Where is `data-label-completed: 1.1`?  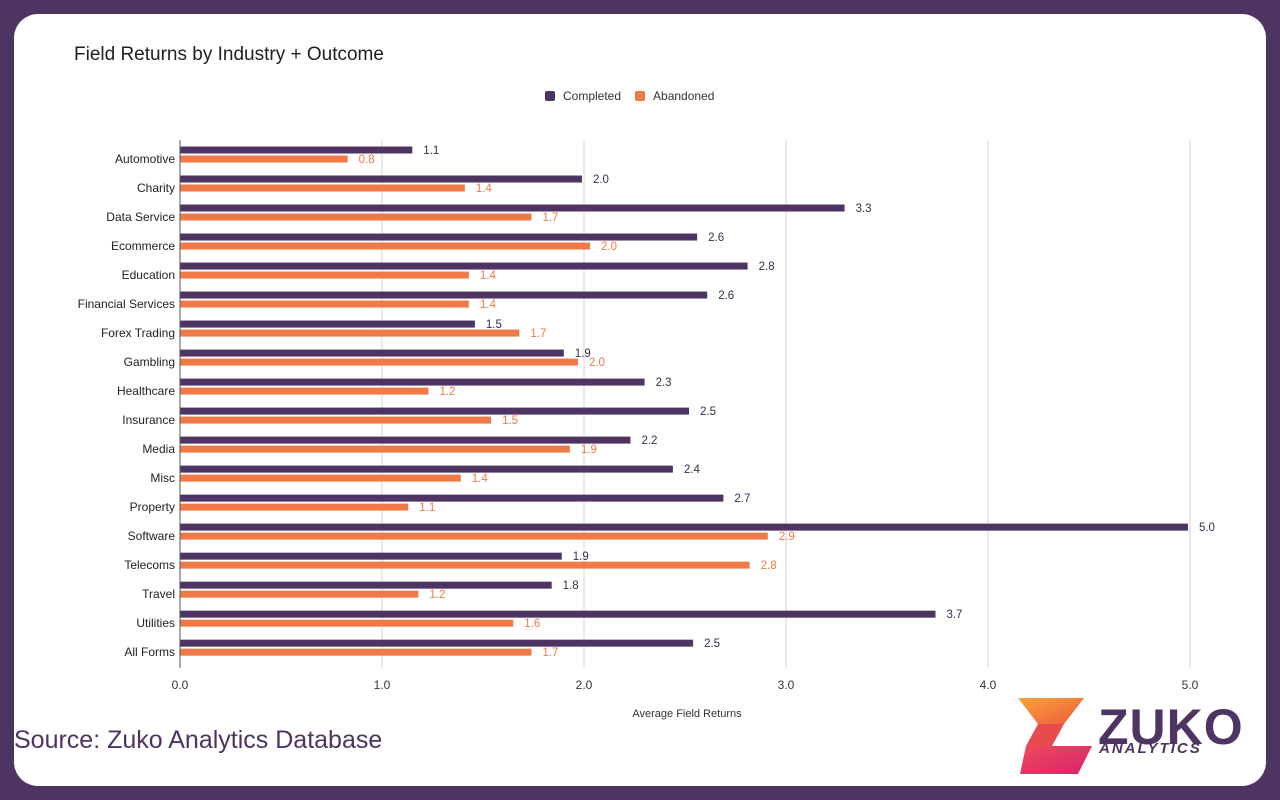 data-label-completed: 1.1 is located at coordinates (431, 151).